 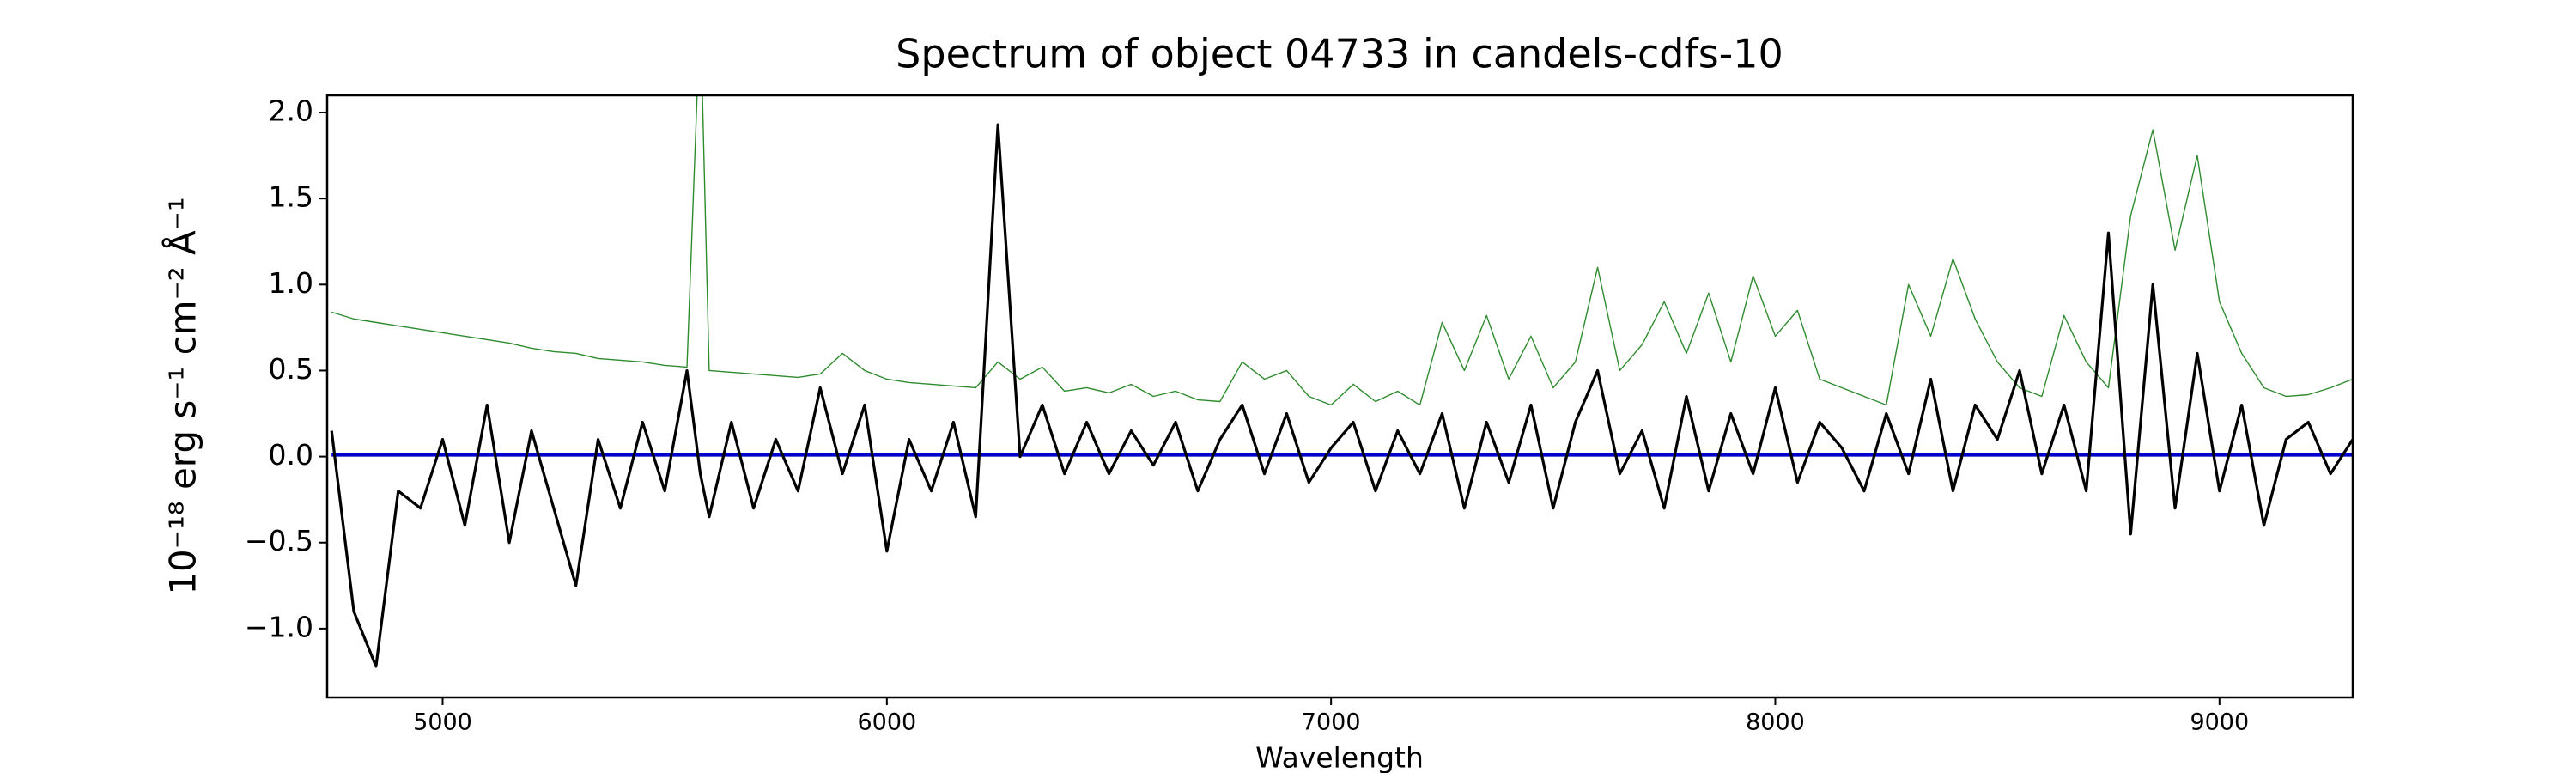 What do you see at coordinates (291, 111) in the screenshot?
I see `y-tick-label: 2.0` at bounding box center [291, 111].